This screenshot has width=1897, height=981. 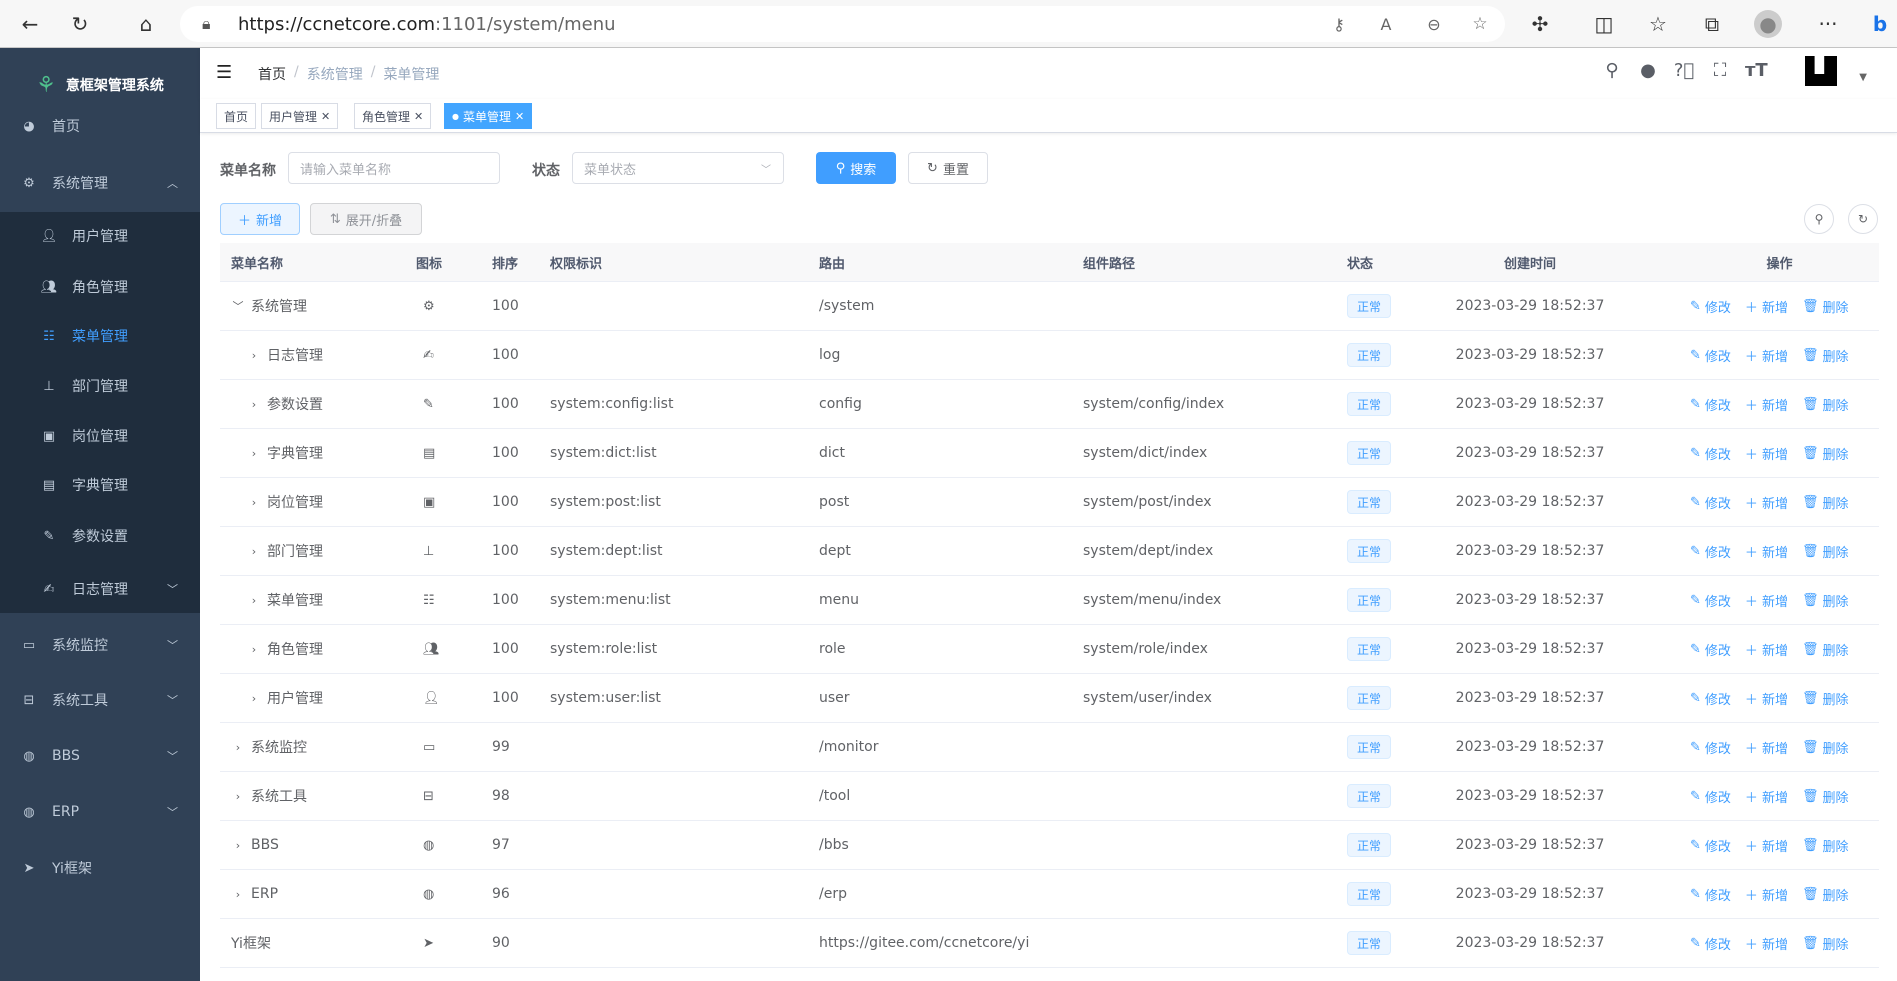 What do you see at coordinates (1819, 219) in the screenshot?
I see `toggle-search-button: ⚲` at bounding box center [1819, 219].